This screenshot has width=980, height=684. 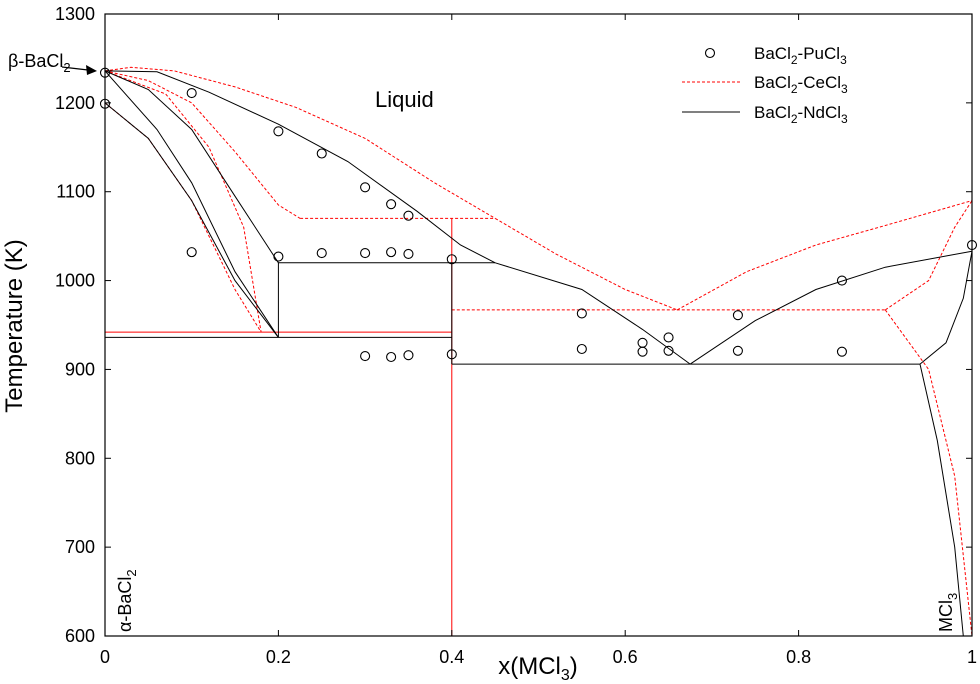 I want to click on y-tick-label: 1200, so click(x=75, y=103).